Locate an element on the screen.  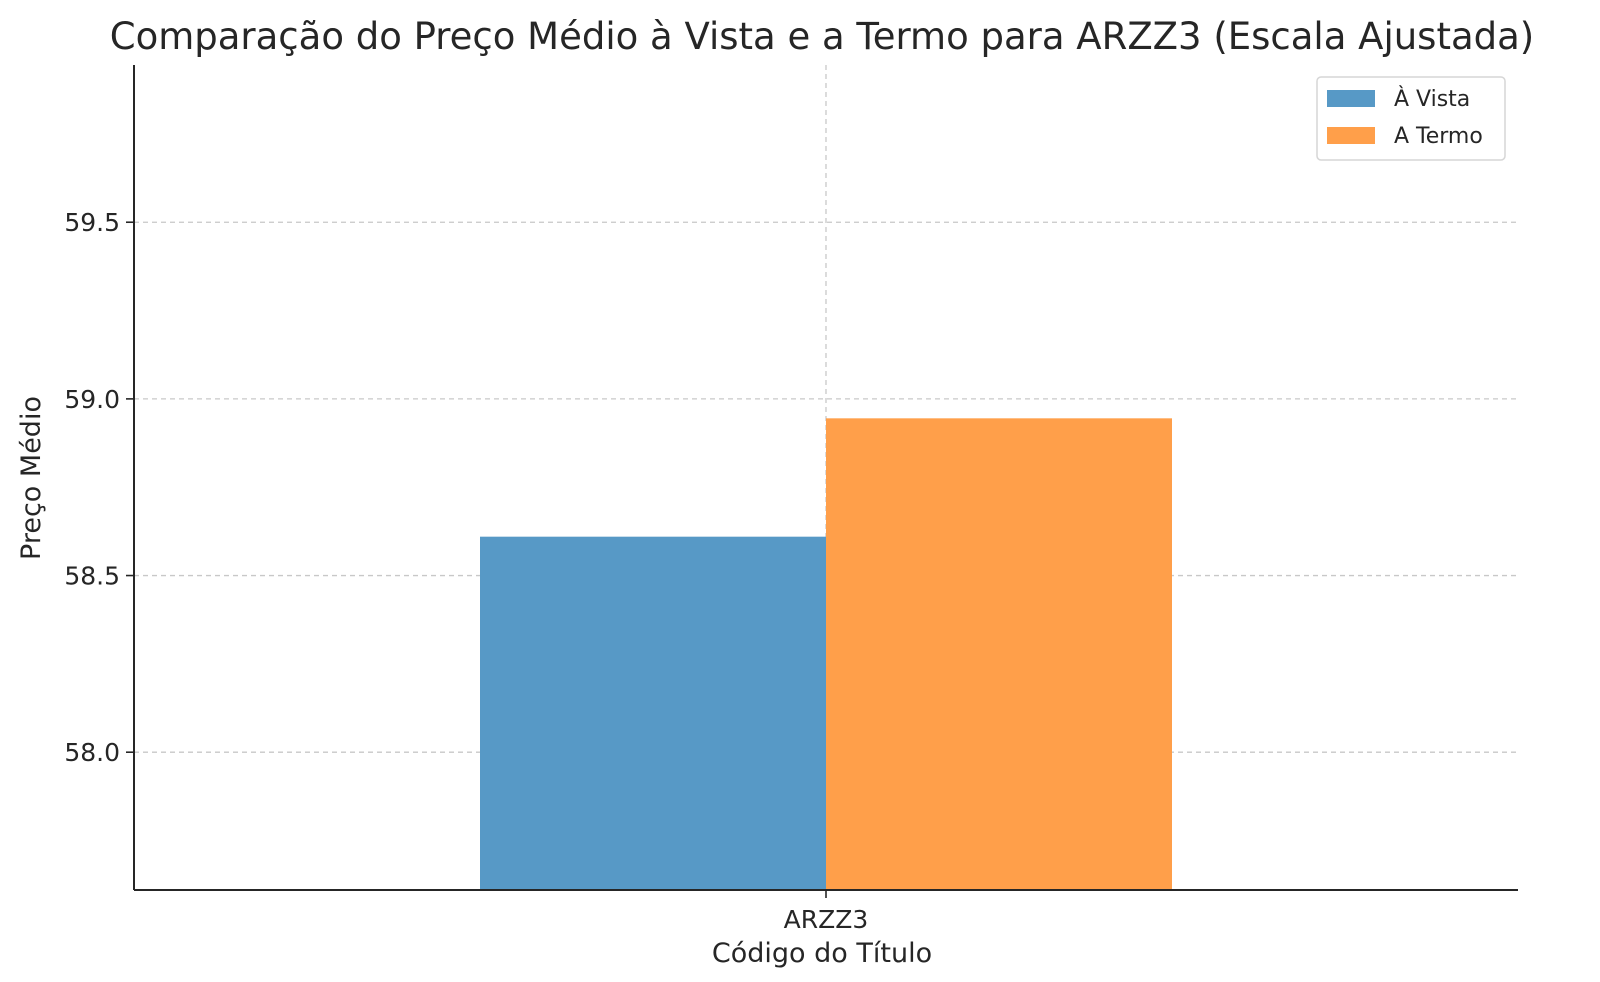
x-axis-label: Código do Título is located at coordinates (822, 953).